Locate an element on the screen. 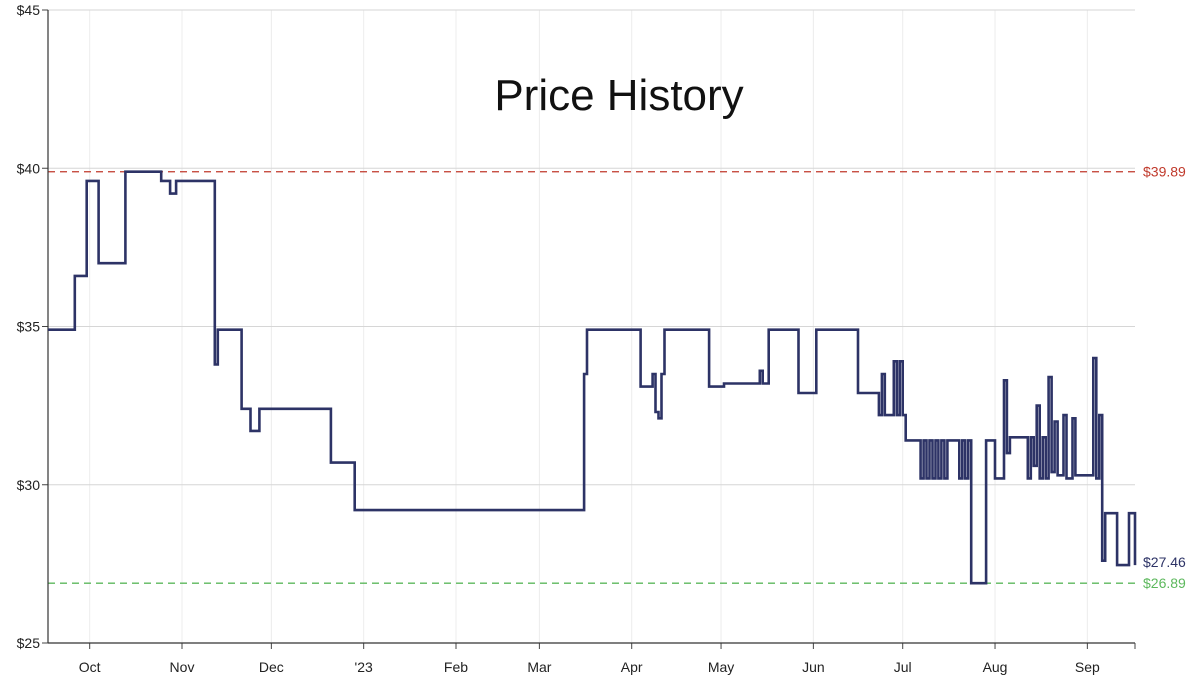  current-price-label: $27.46 is located at coordinates (1164, 562).